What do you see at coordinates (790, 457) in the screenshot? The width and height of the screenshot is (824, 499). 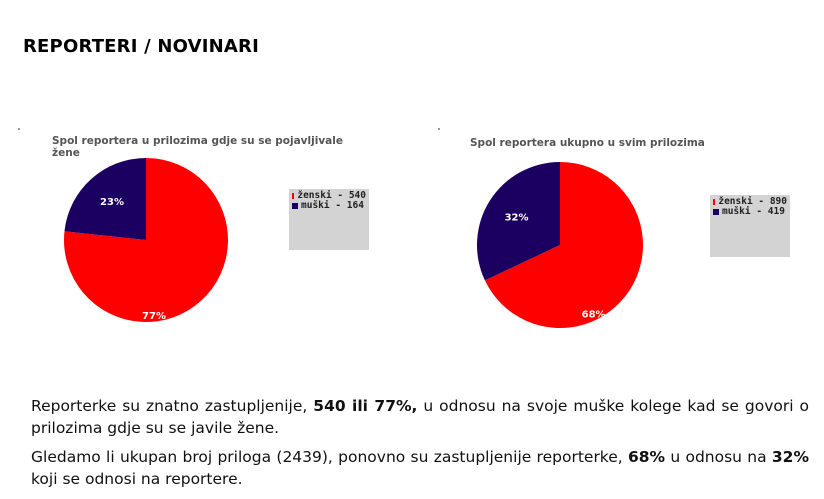 I see `paragraph-2-highlight-male: 32%` at bounding box center [790, 457].